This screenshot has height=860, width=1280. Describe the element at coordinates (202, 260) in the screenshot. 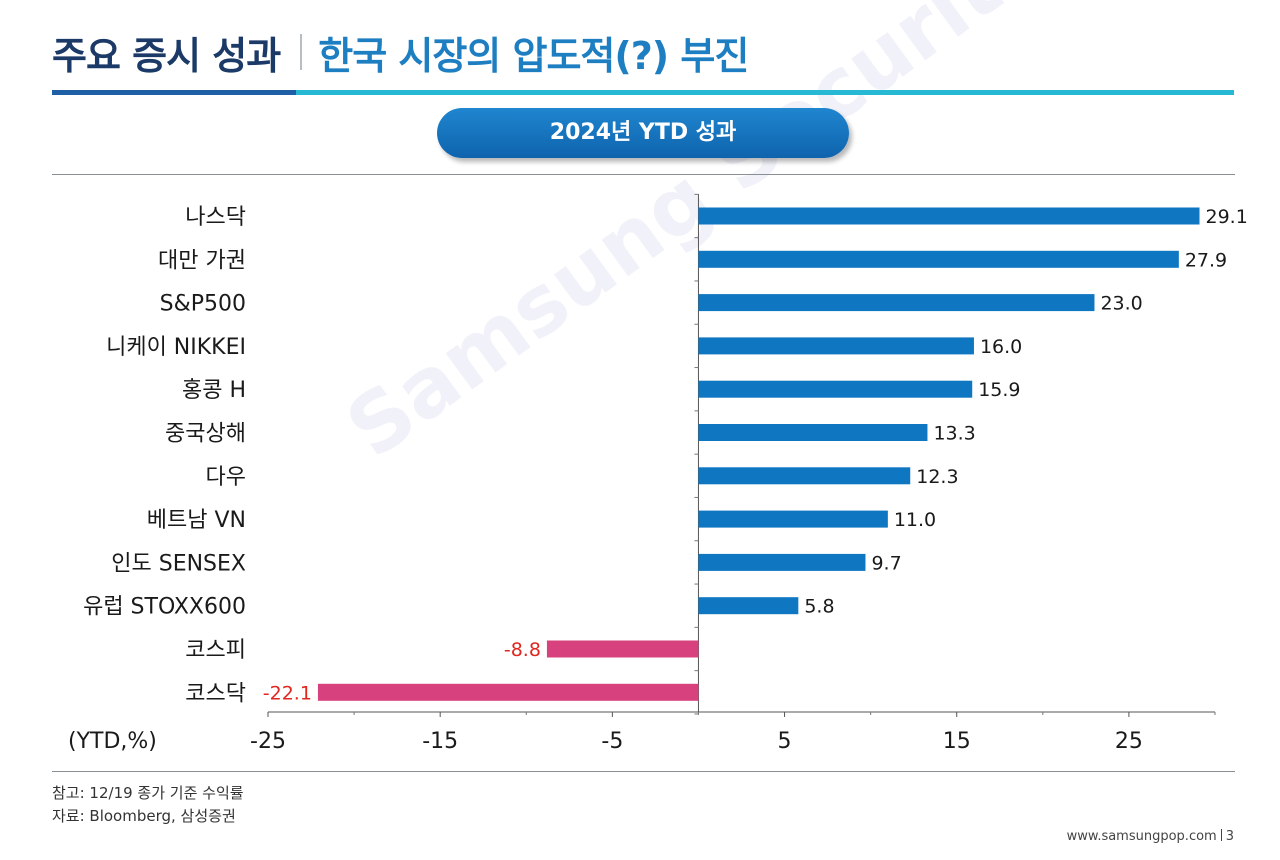

I see `category-label: 대만 가권` at that location.